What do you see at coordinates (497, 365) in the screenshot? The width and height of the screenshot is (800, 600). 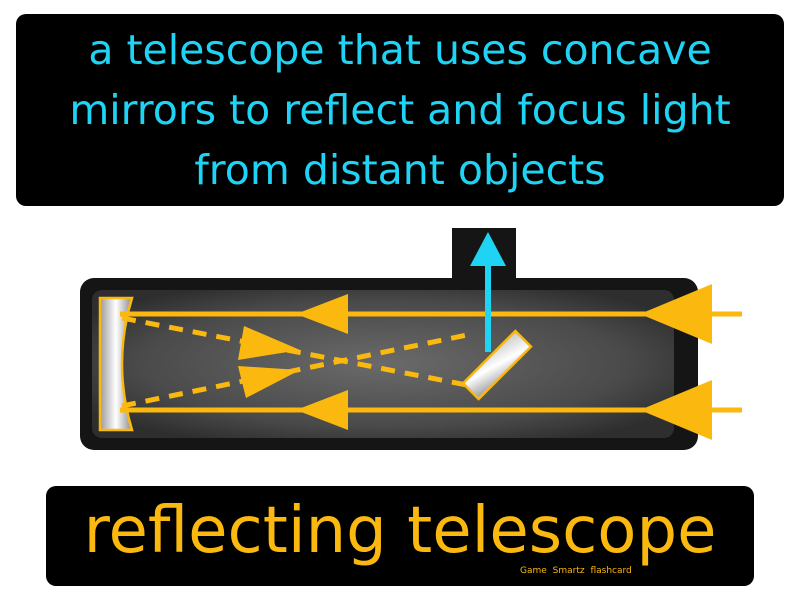 I see `flat-mirror-icon` at bounding box center [497, 365].